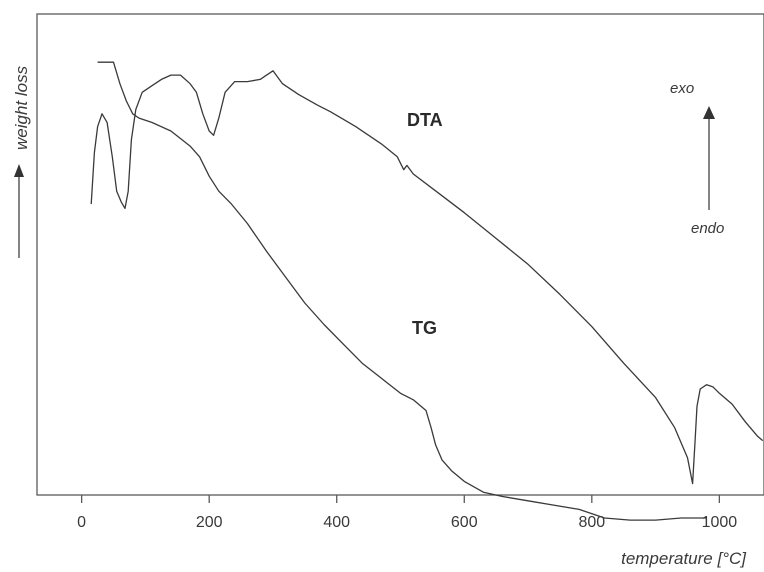 Image resolution: width=764 pixels, height=572 pixels. I want to click on x-axis-ticks, so click(400, 499).